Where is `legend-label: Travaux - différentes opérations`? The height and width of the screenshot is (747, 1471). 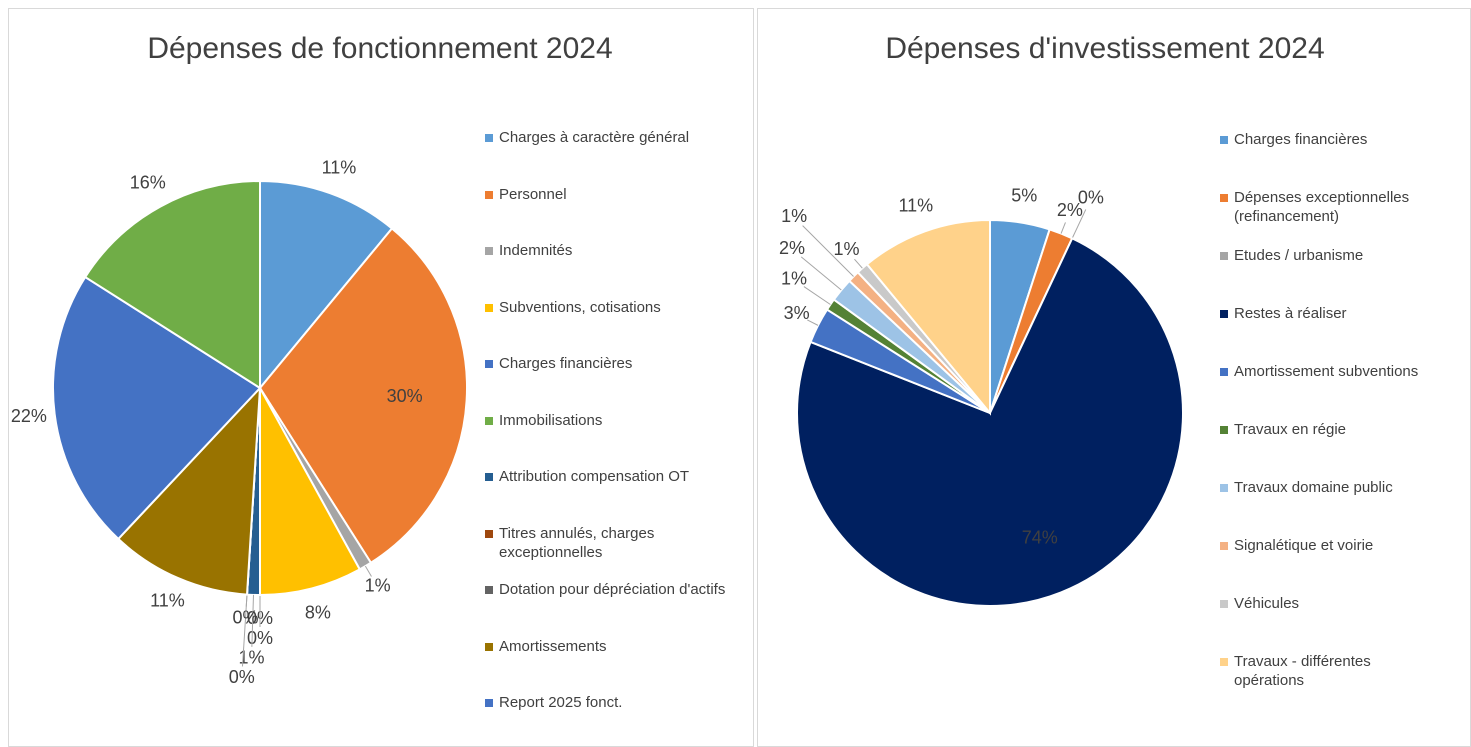 legend-label: Travaux - différentes opérations is located at coordinates (1302, 671).